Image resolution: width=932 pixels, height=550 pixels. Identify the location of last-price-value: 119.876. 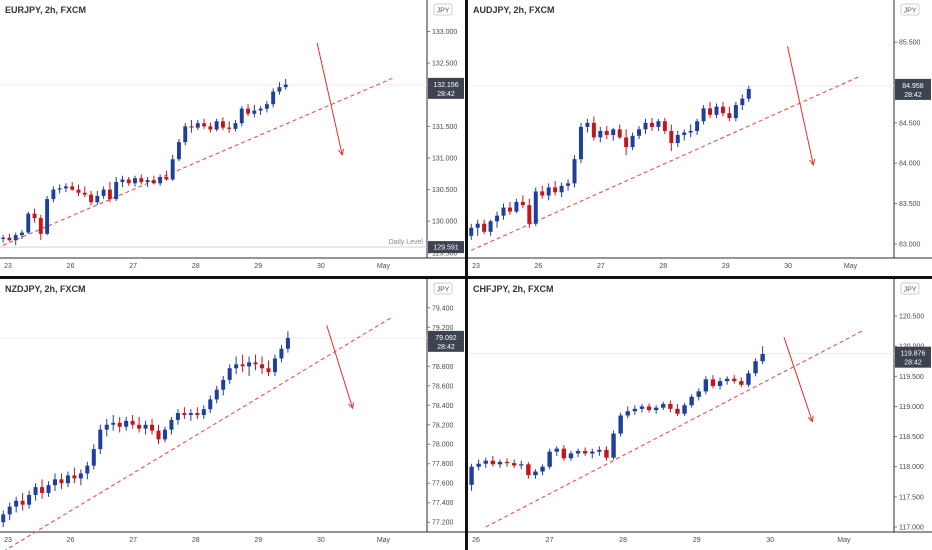
(913, 354).